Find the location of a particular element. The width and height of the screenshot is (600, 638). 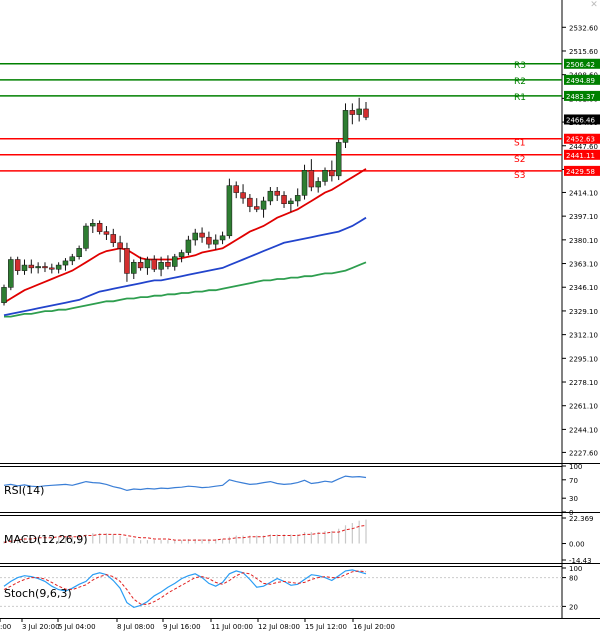

rsi-tick-label: 30 is located at coordinates (573, 499).